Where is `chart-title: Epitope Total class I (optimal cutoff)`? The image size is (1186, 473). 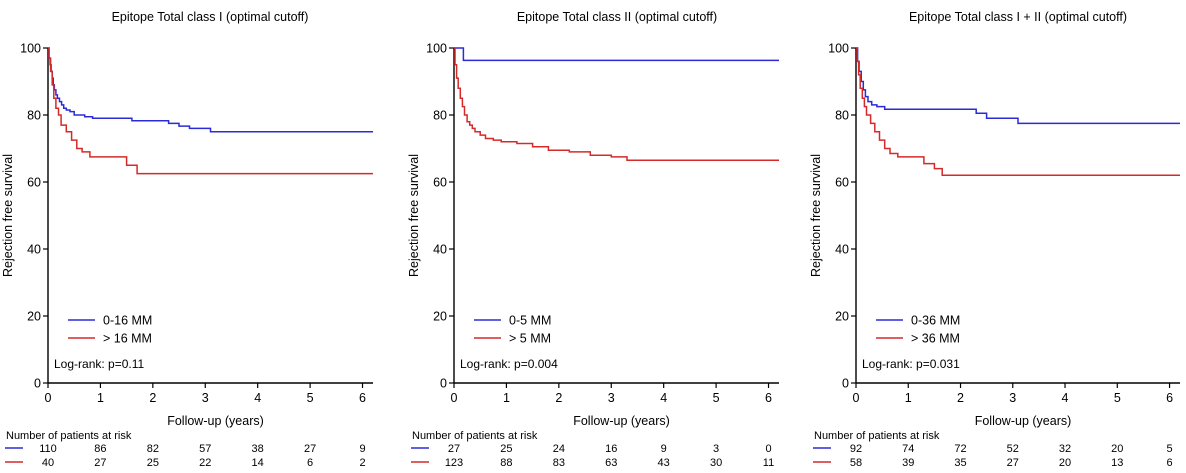
chart-title: Epitope Total class I (optimal cutoff) is located at coordinates (210, 17).